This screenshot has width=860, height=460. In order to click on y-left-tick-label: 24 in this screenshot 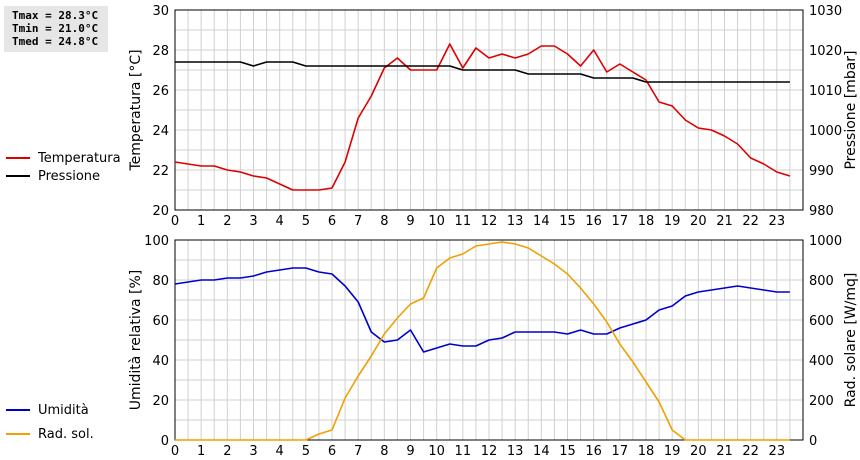, I will do `click(160, 131)`.